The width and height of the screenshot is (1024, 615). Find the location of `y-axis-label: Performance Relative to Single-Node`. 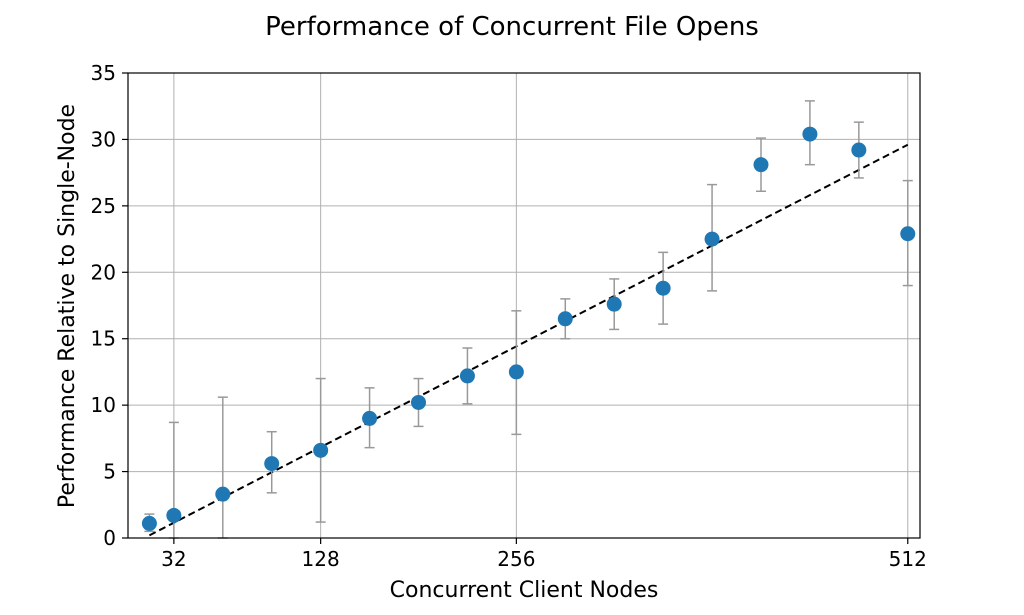

y-axis-label: Performance Relative to Single-Node is located at coordinates (67, 306).